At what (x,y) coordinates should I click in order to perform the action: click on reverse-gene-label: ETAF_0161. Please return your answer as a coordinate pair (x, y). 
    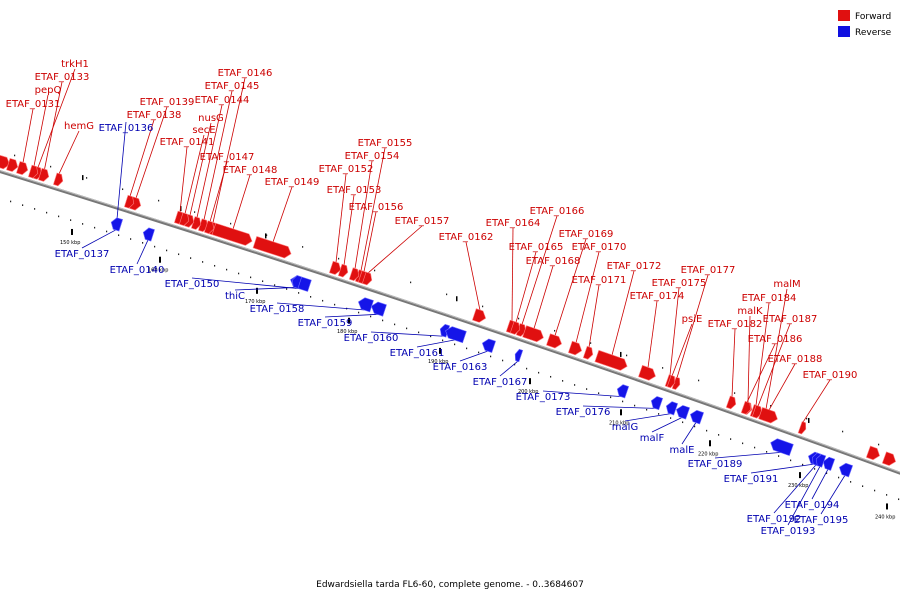
    Looking at the image, I should click on (417, 353).